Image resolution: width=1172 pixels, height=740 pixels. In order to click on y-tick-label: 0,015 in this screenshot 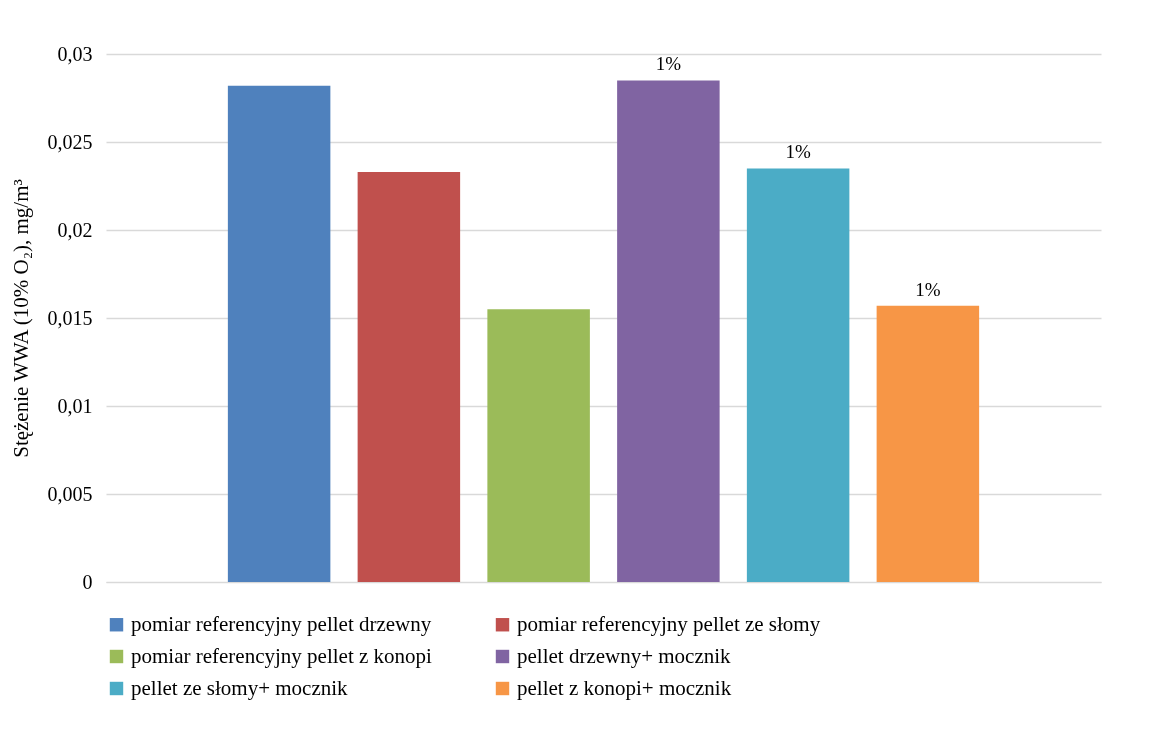, I will do `click(70, 317)`.